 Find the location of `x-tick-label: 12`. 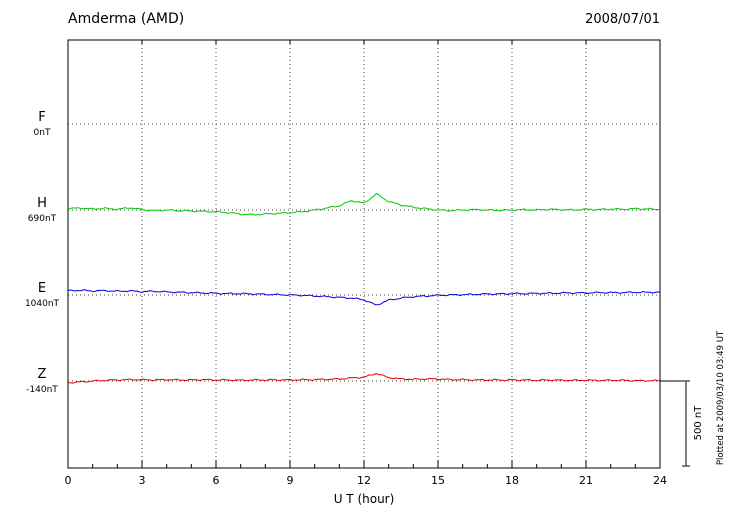

x-tick-label: 12 is located at coordinates (364, 480).